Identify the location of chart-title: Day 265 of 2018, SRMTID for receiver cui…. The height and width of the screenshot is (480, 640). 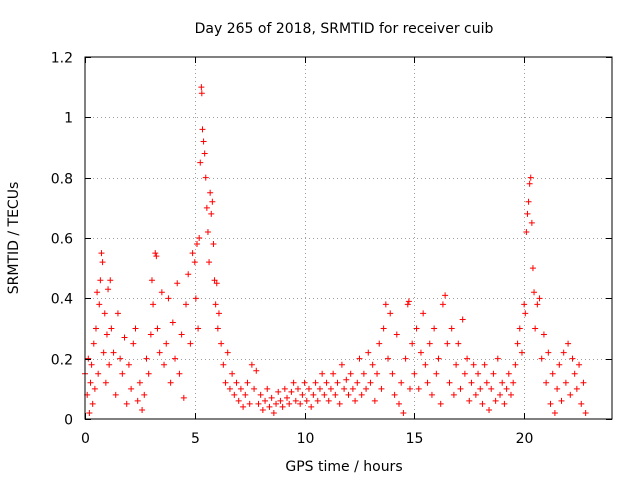
(344, 29).